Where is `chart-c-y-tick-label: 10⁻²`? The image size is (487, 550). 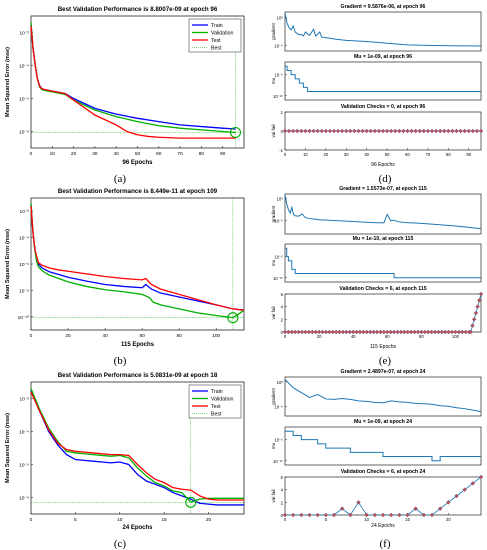 chart-c-y-tick-label: 10⁻² is located at coordinates (25, 400).